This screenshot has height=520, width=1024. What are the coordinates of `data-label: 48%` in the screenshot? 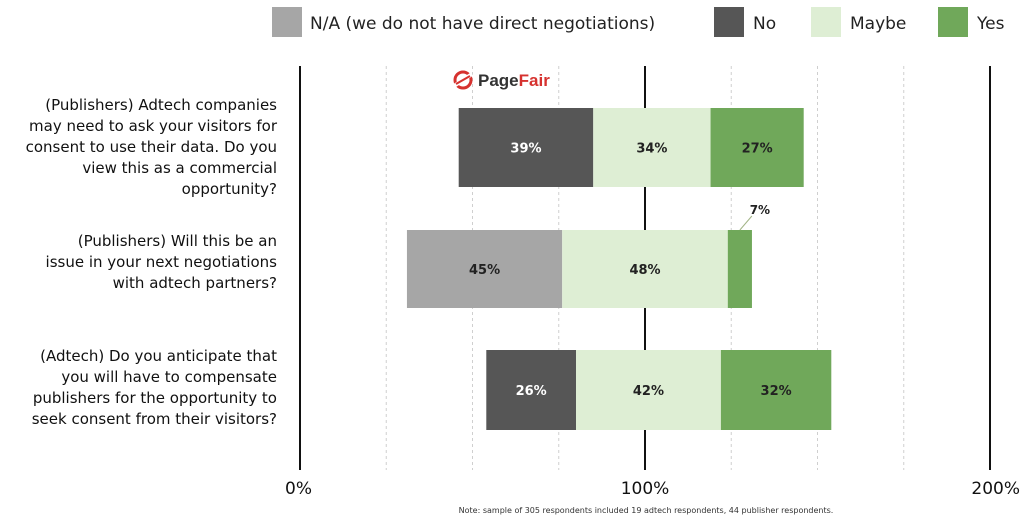 It's located at (644, 270).